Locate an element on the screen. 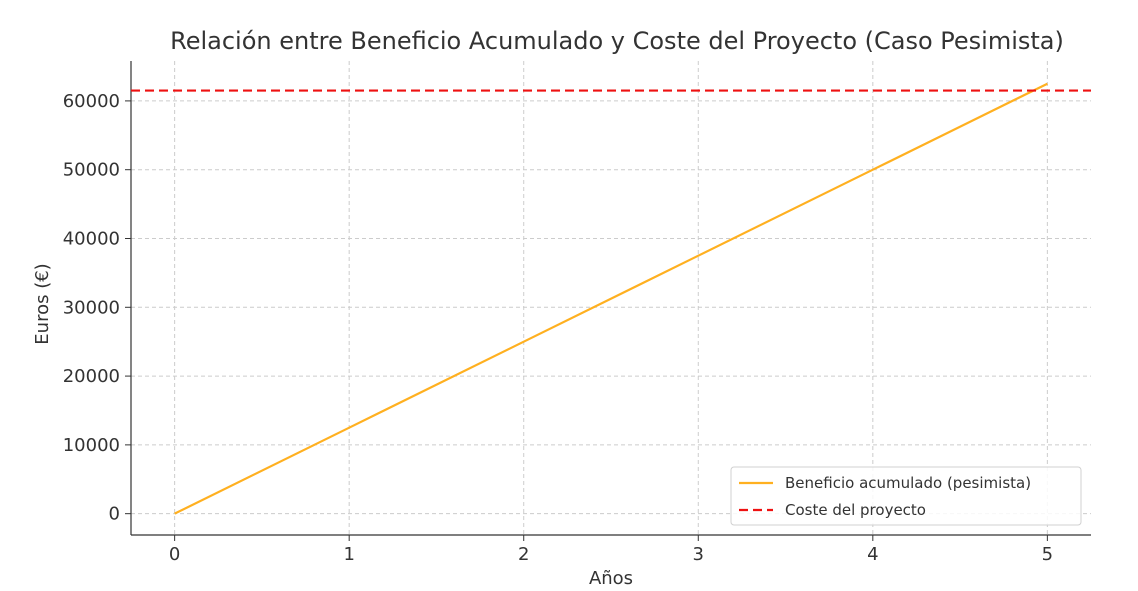  x-tick-label: 2 is located at coordinates (523, 554).